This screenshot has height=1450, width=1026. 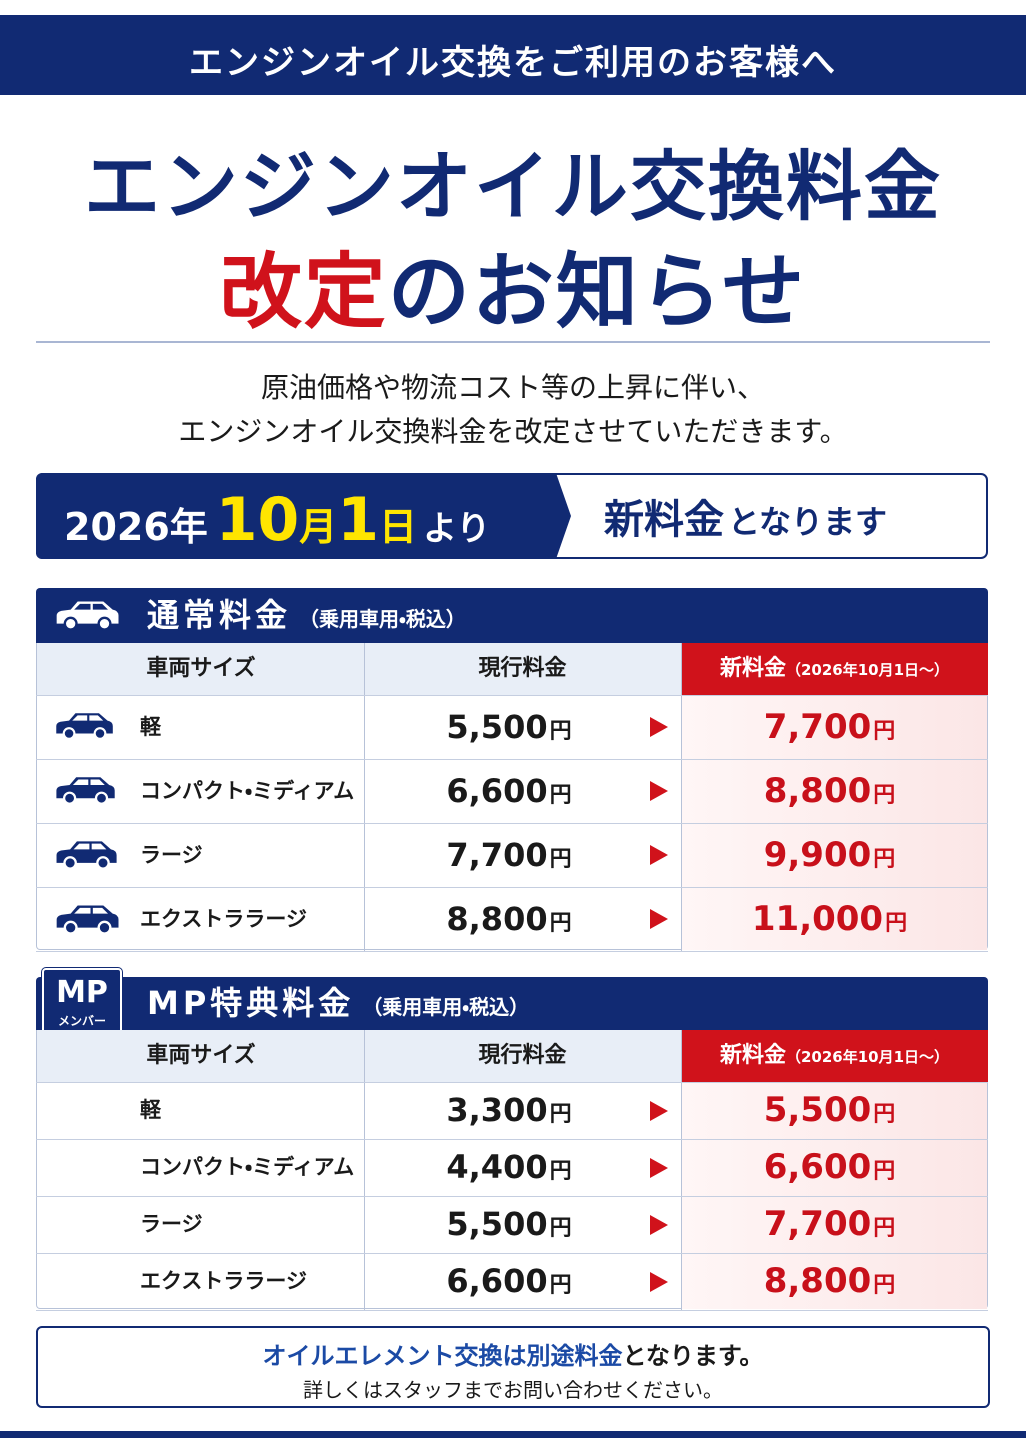 What do you see at coordinates (513, 186) in the screenshot?
I see `title-line1: エンジンオイル交換料金` at bounding box center [513, 186].